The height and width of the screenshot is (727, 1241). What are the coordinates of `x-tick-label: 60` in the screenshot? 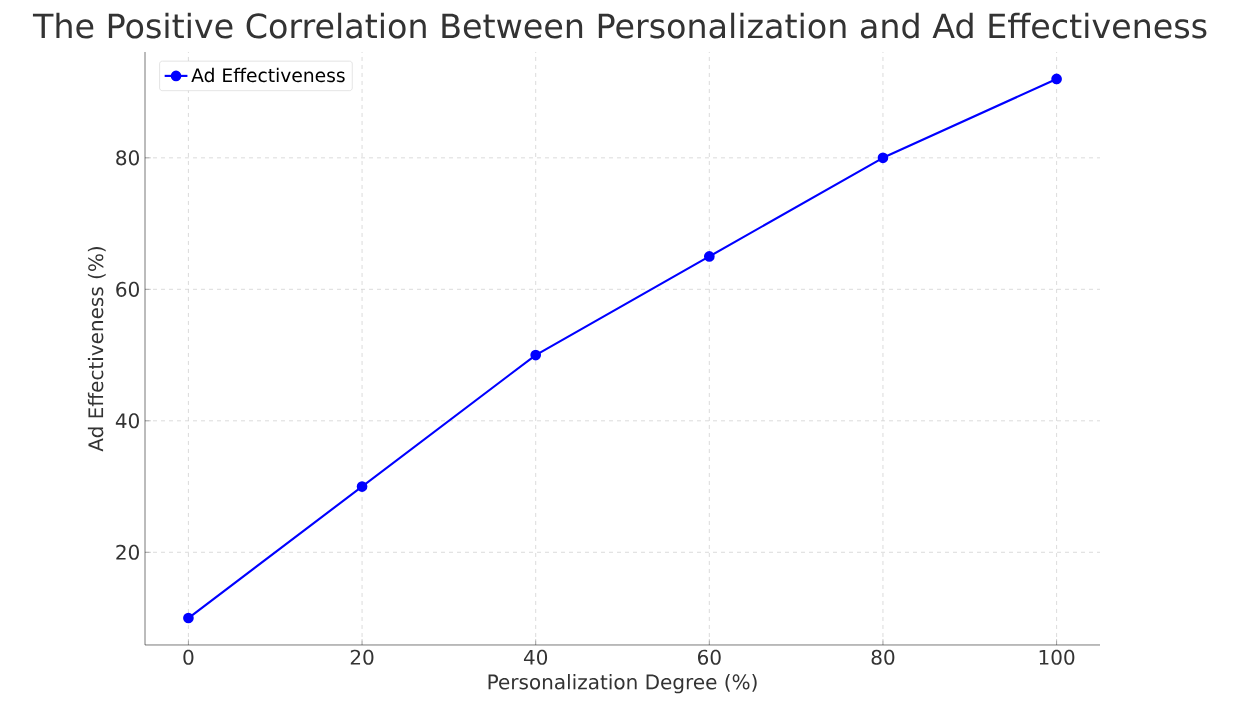 It's located at (709, 657).